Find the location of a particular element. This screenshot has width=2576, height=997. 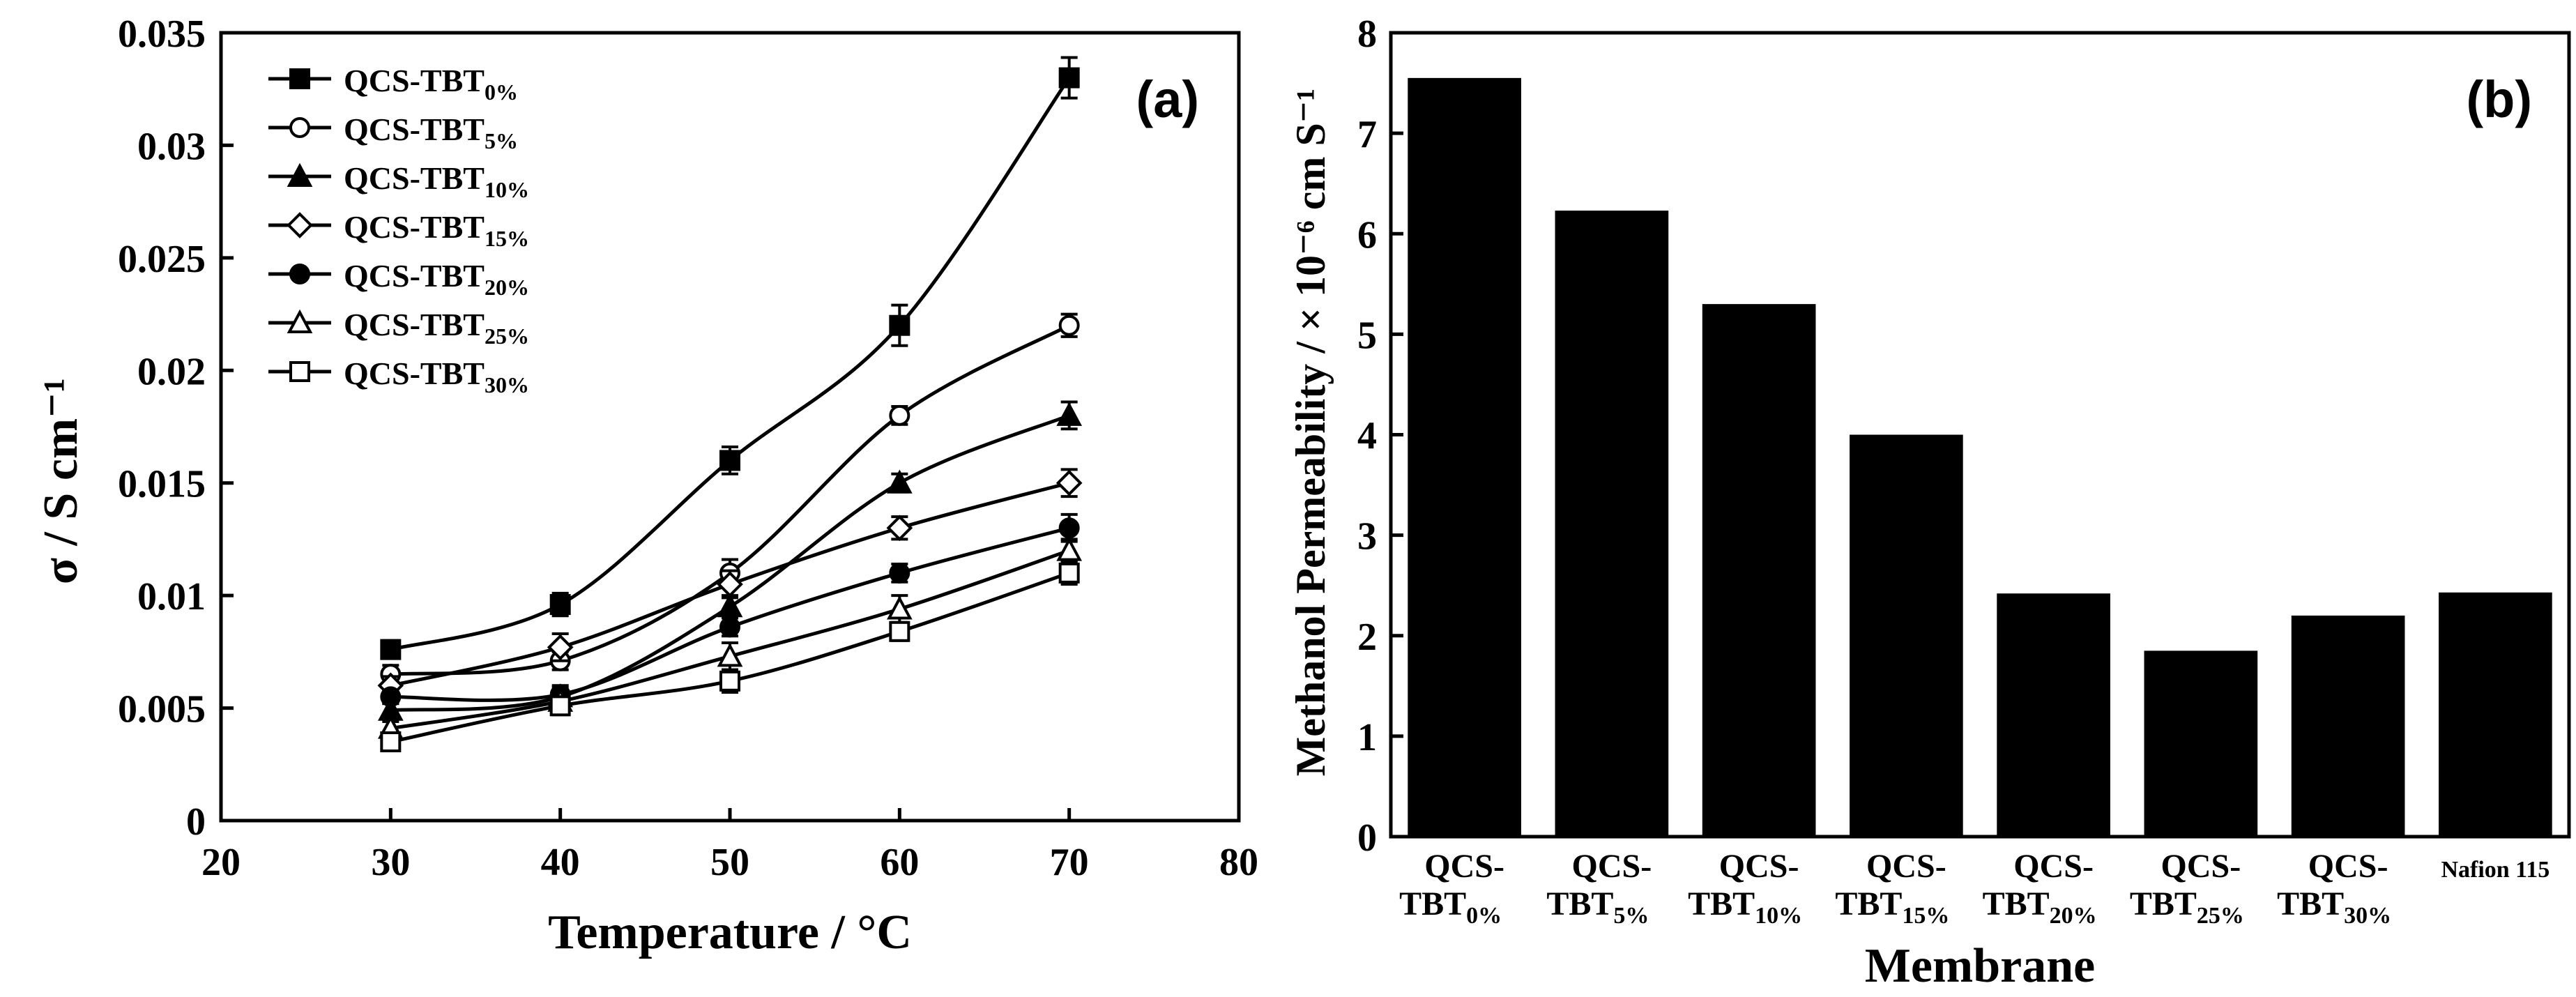

panel-b-y-tick-label: 2 is located at coordinates (1367, 637).